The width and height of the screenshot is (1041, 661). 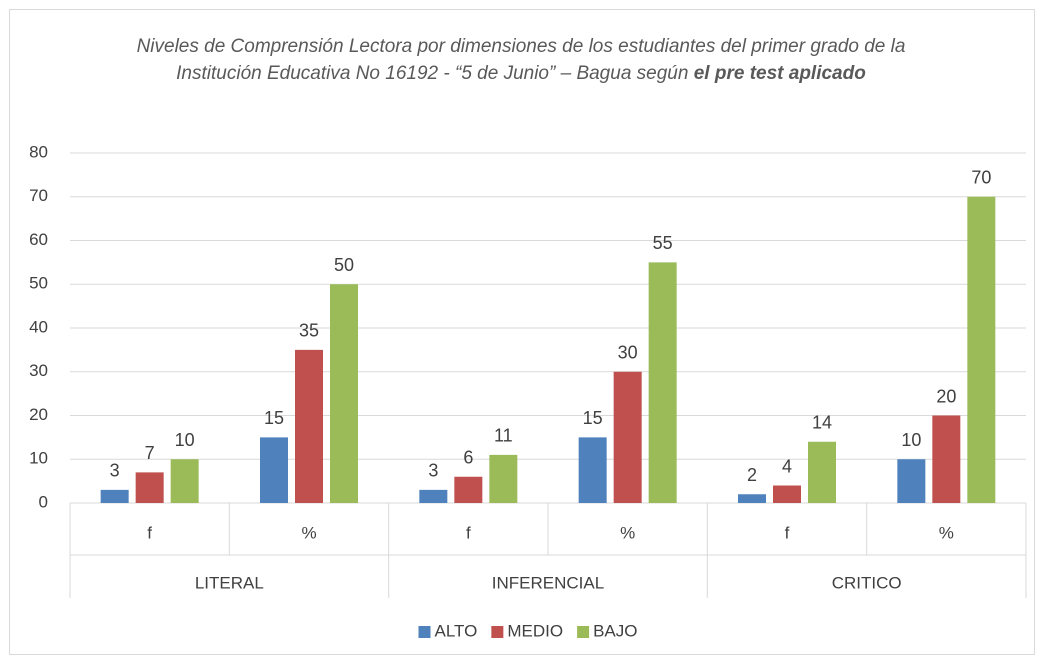 I want to click on group-label: CRITICO, so click(x=867, y=582).